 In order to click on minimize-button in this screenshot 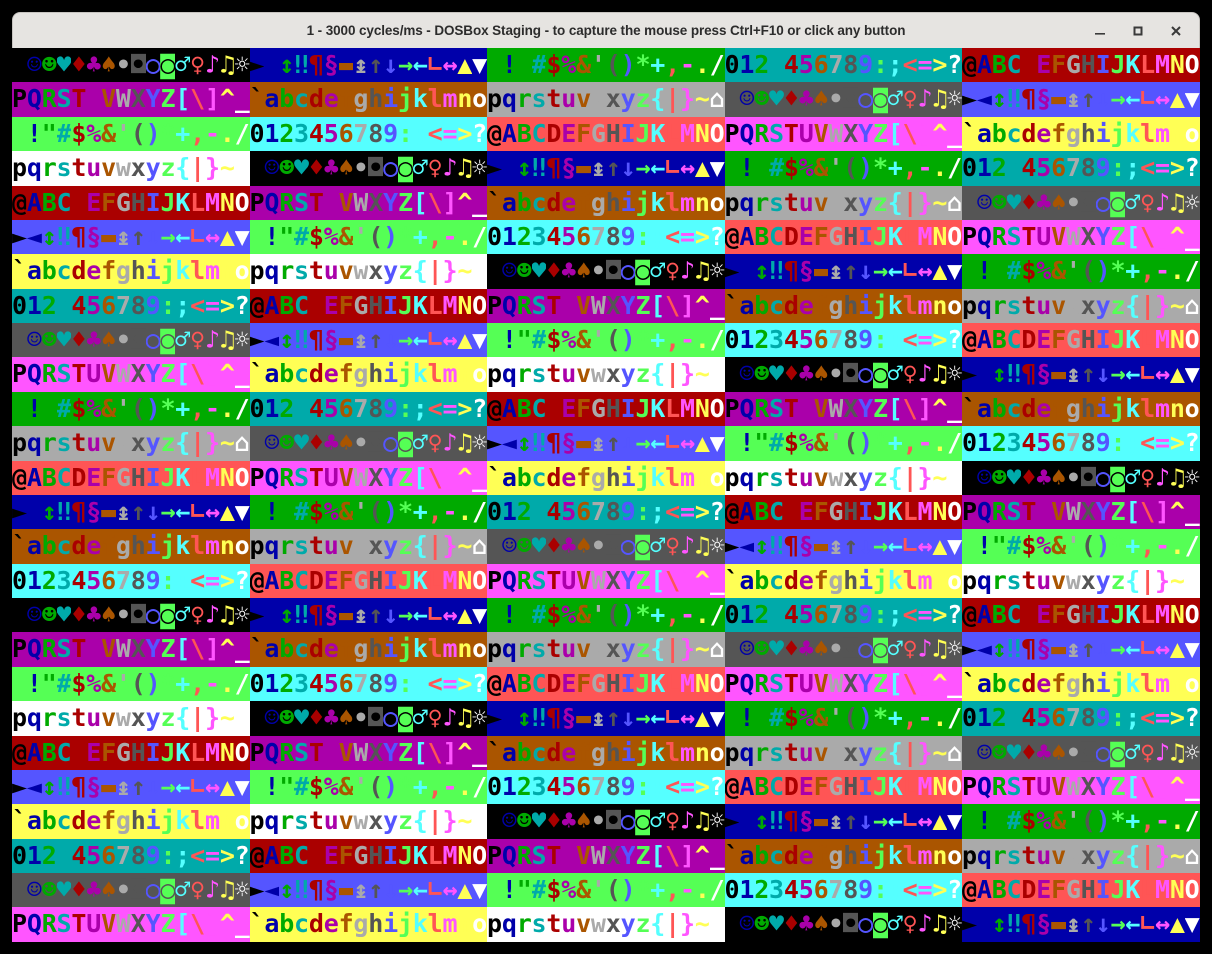, I will do `click(1100, 30)`.